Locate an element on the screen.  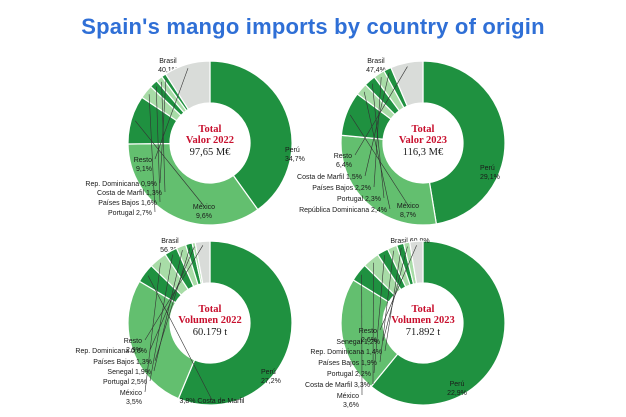
slice-label-costa-de-marfil: Costa de Marfil 1,3% is located at coordinates (129, 193).